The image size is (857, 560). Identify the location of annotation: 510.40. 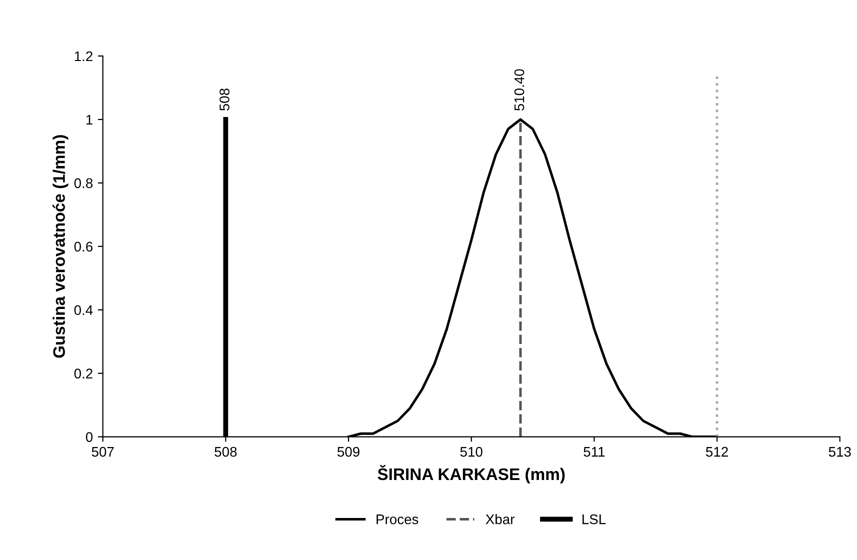
(519, 90).